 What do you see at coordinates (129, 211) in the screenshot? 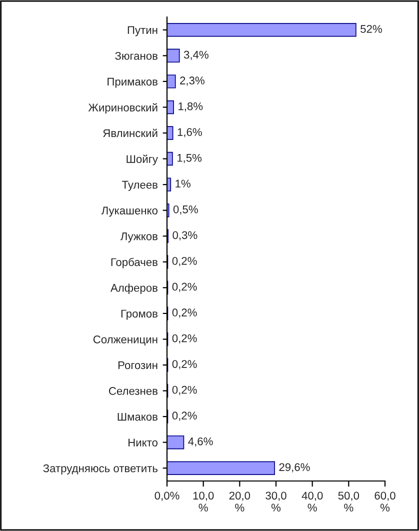
I see `y-tick-label: Лукашенко` at bounding box center [129, 211].